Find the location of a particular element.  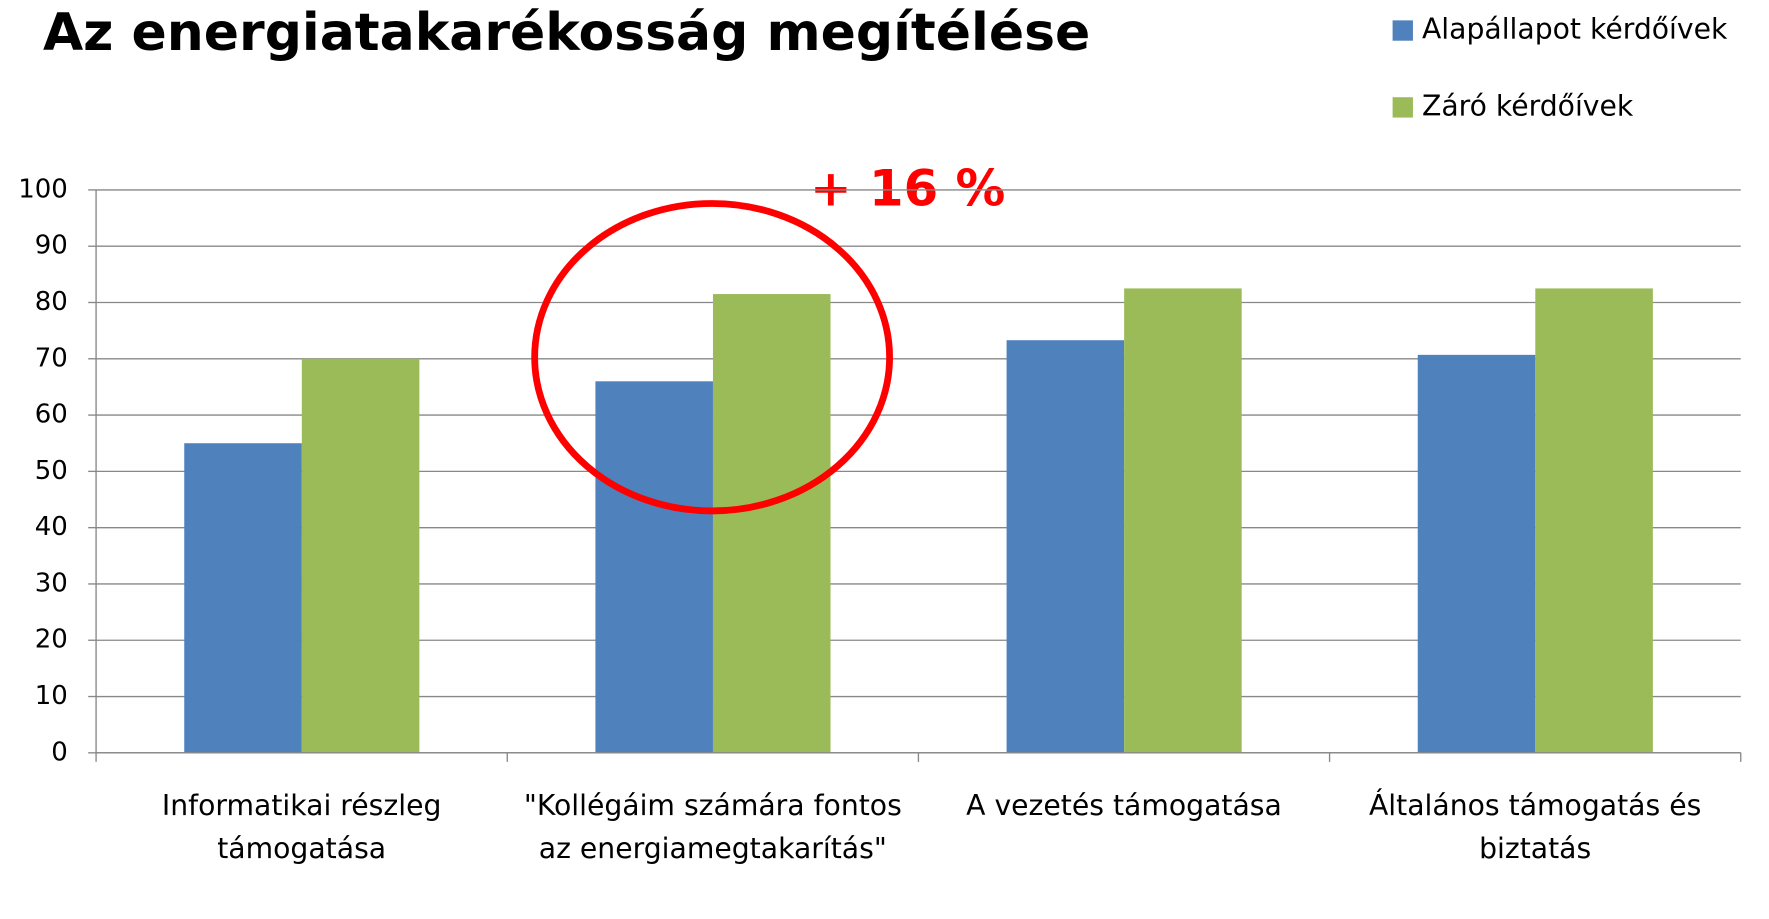

y-tick-label: 40 is located at coordinates (51, 527).